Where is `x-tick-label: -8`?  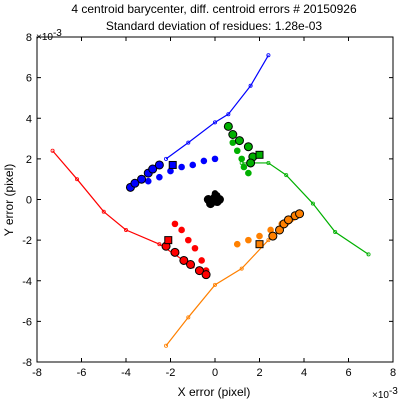 x-tick-label: -8 is located at coordinates (37, 373).